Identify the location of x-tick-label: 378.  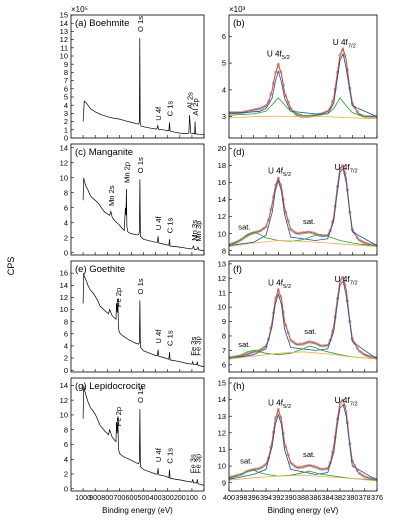
(365, 497).